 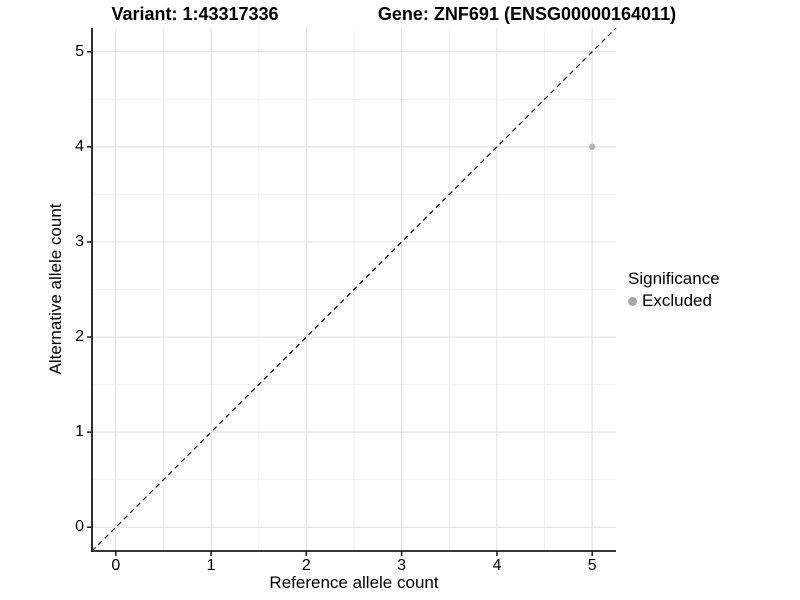 What do you see at coordinates (354, 582) in the screenshot?
I see `x-axis-title: Reference allele count` at bounding box center [354, 582].